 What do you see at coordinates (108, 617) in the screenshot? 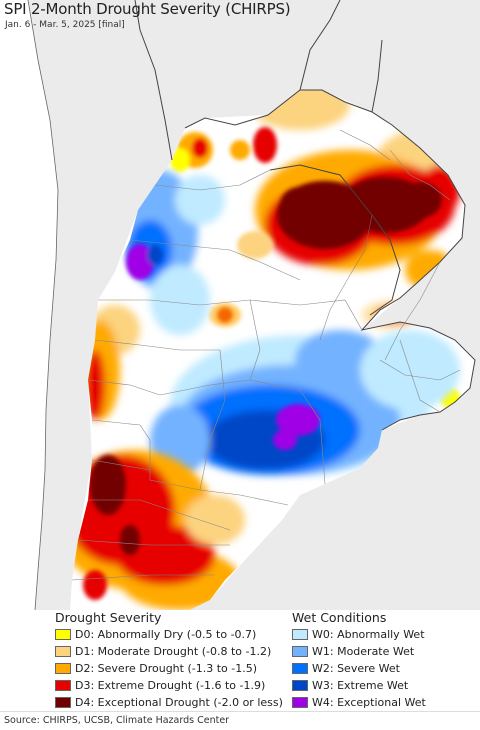
I see `drought-legend-heading: Drought Severity` at bounding box center [108, 617].